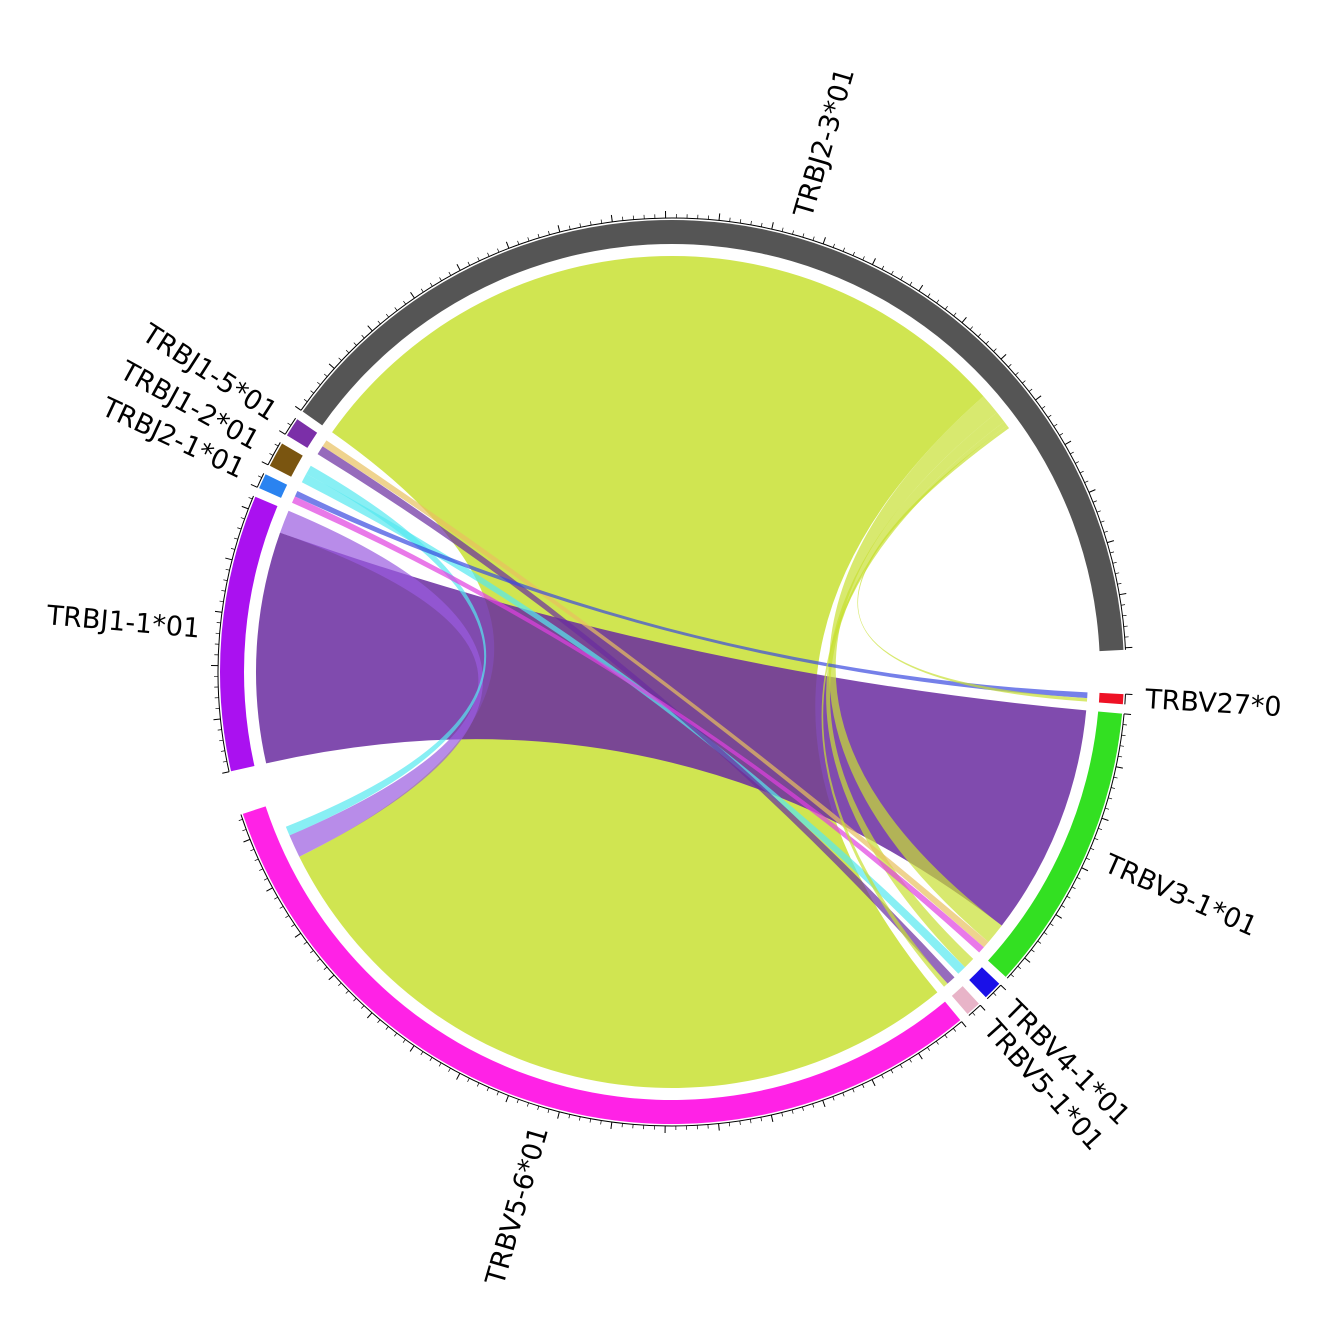 The image size is (1344, 1344). I want to click on segment-label: TRBJ1-1*01, so click(122, 622).